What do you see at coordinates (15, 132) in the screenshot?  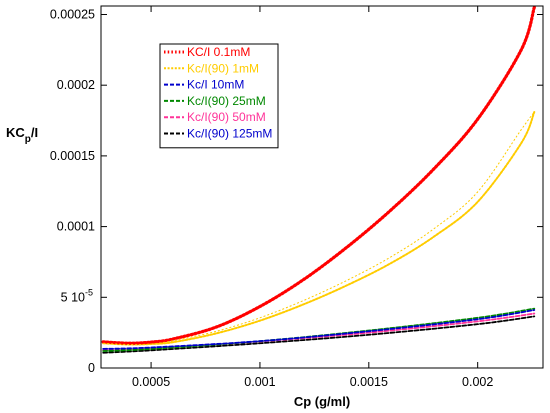 I see `y-axis-label-main: KC` at bounding box center [15, 132].